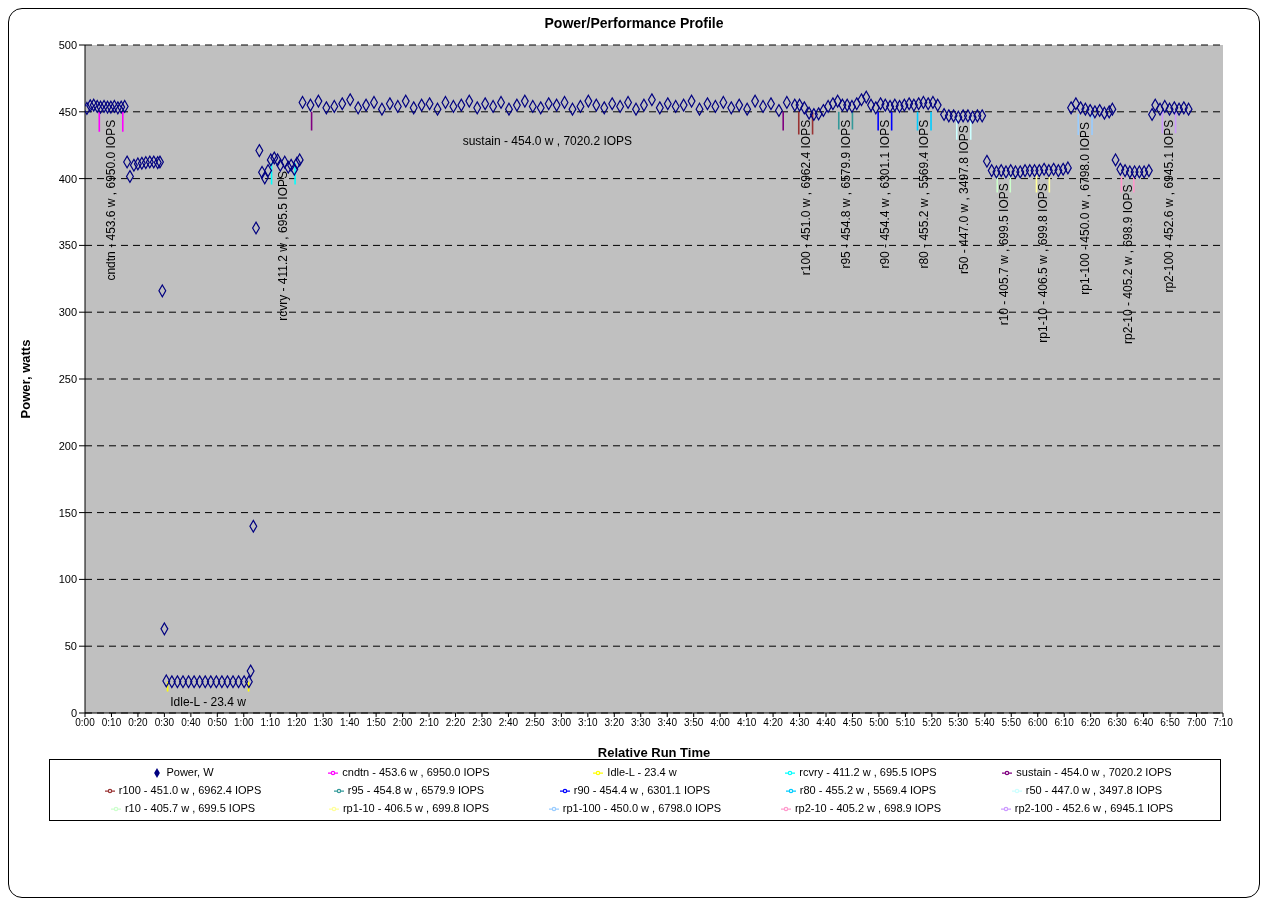  What do you see at coordinates (111, 723) in the screenshot?
I see `x-tick-label: 0:10` at bounding box center [111, 723].